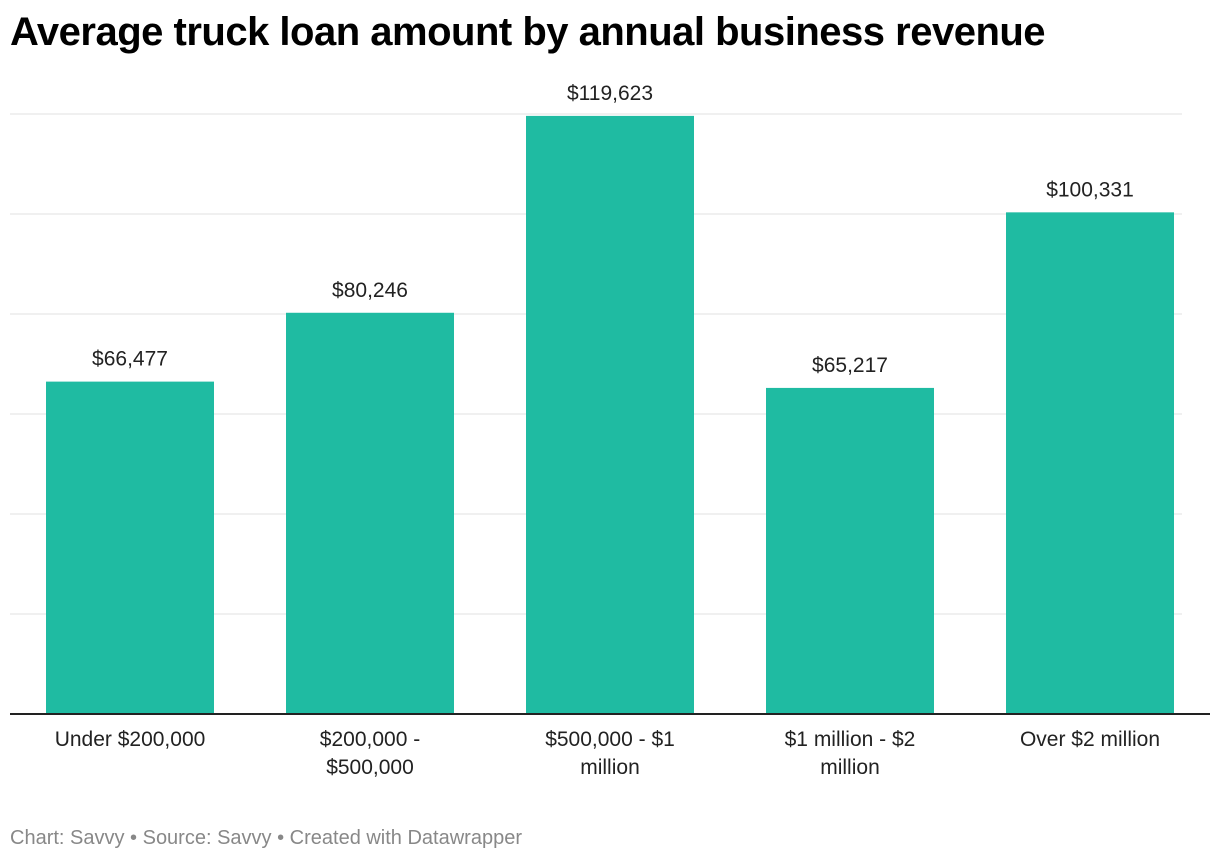 The image size is (1220, 864). What do you see at coordinates (130, 359) in the screenshot?
I see `value-label: $66,477` at bounding box center [130, 359].